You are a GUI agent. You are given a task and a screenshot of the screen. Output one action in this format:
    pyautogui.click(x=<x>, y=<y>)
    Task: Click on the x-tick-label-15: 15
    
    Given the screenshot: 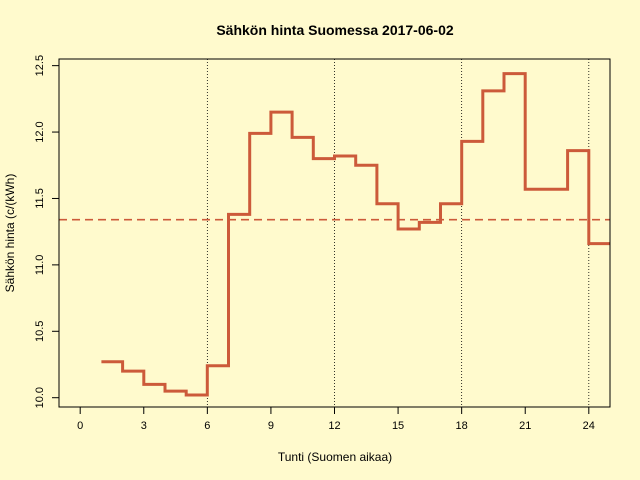 What is the action you would take?
    pyautogui.click(x=398, y=426)
    